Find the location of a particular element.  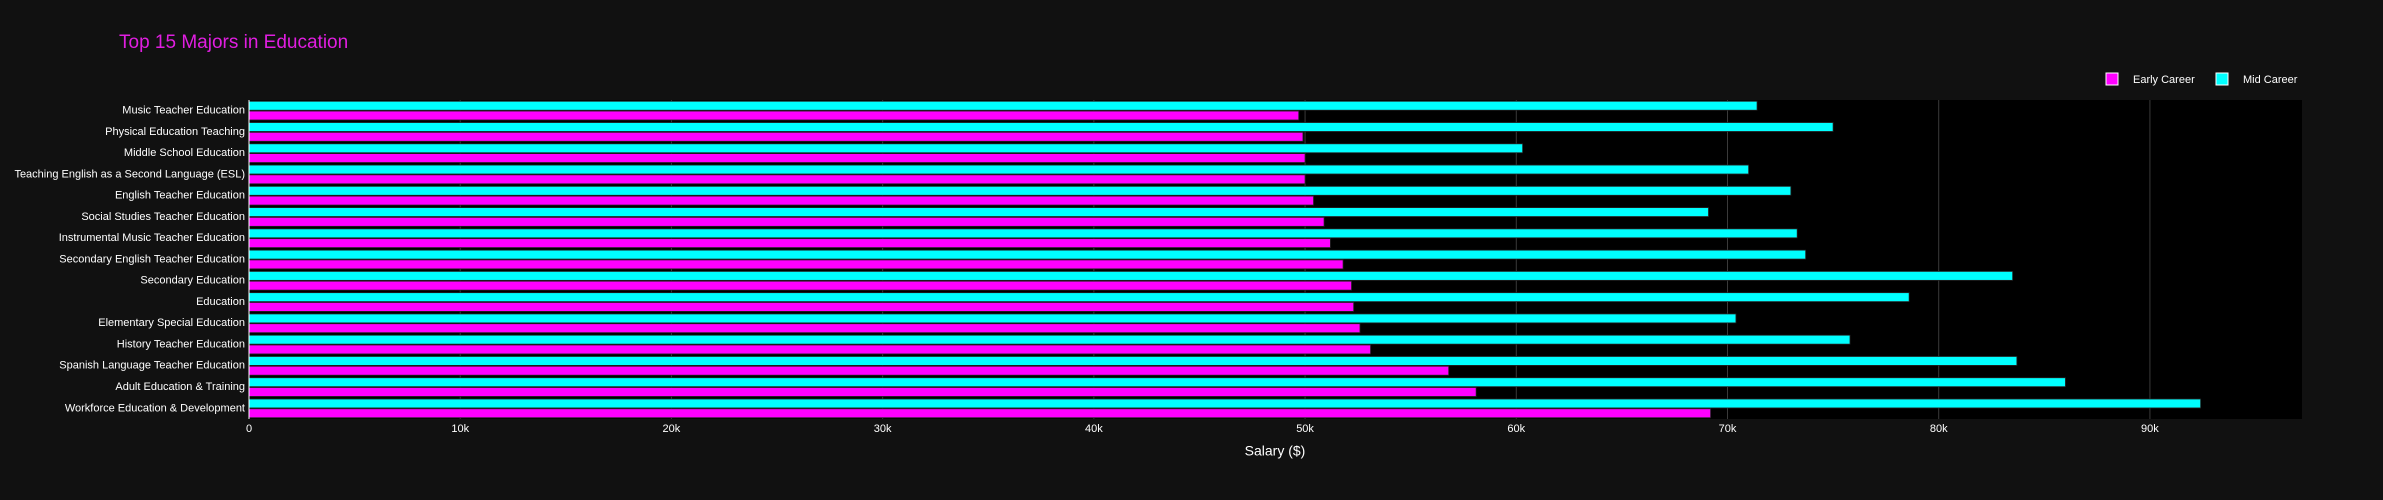

x-tick-label: 30k is located at coordinates (883, 429).